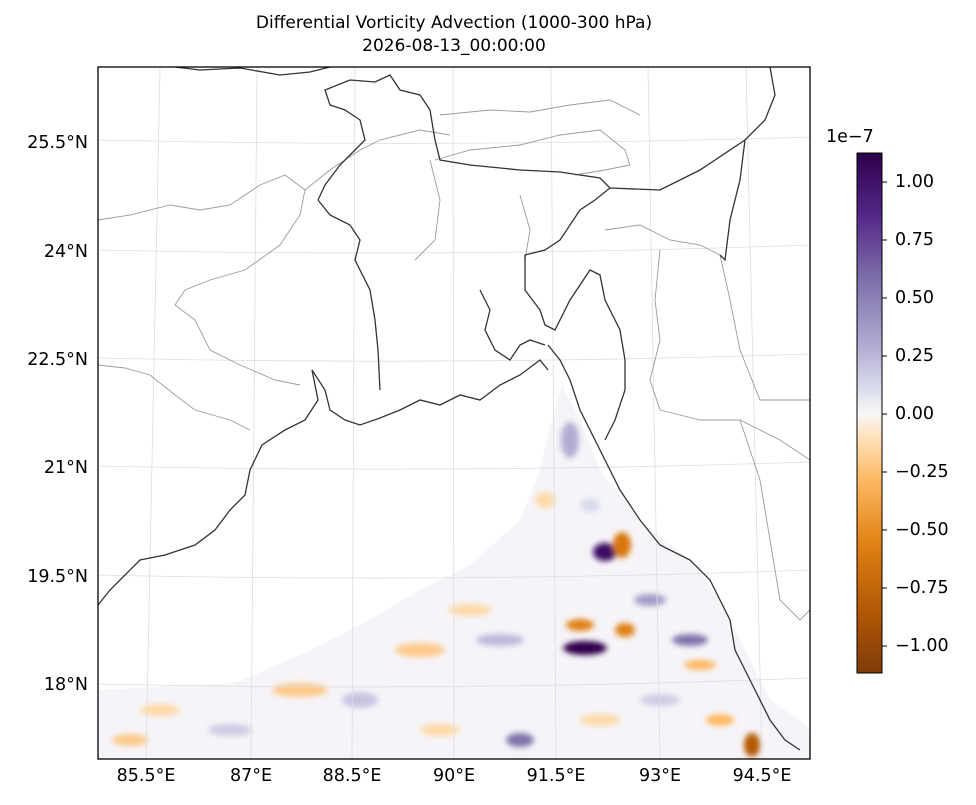  What do you see at coordinates (146, 776) in the screenshot?
I see `lon-tick-label: 85.5°E` at bounding box center [146, 776].